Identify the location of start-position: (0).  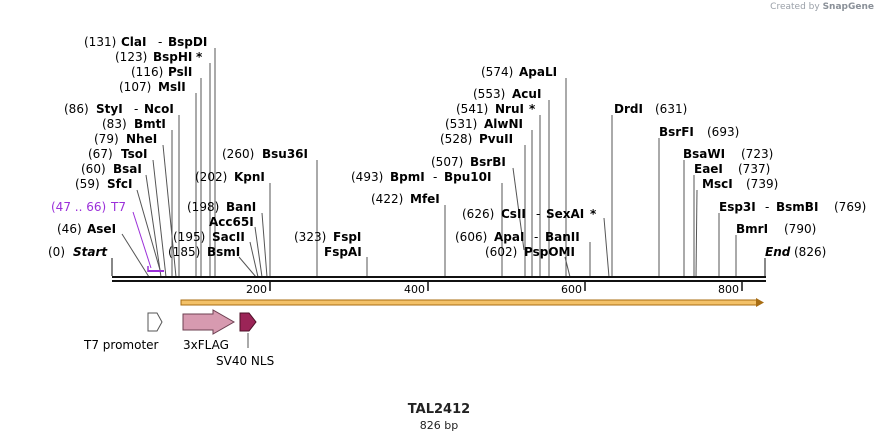
(56, 252).